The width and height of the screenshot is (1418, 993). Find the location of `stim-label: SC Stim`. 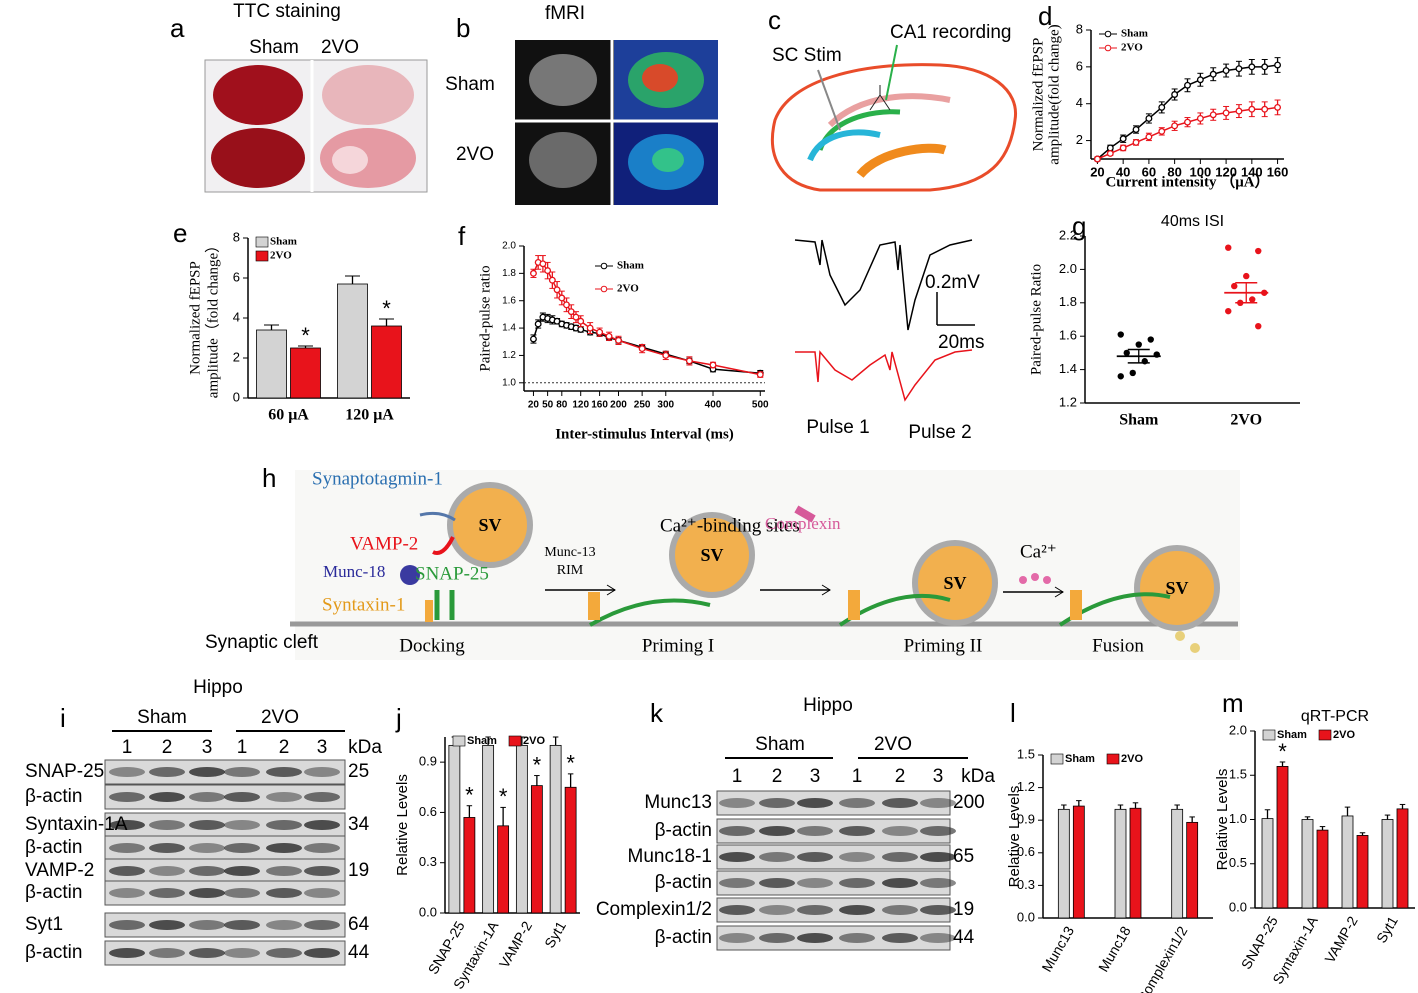

stim-label: SC Stim is located at coordinates (807, 55).